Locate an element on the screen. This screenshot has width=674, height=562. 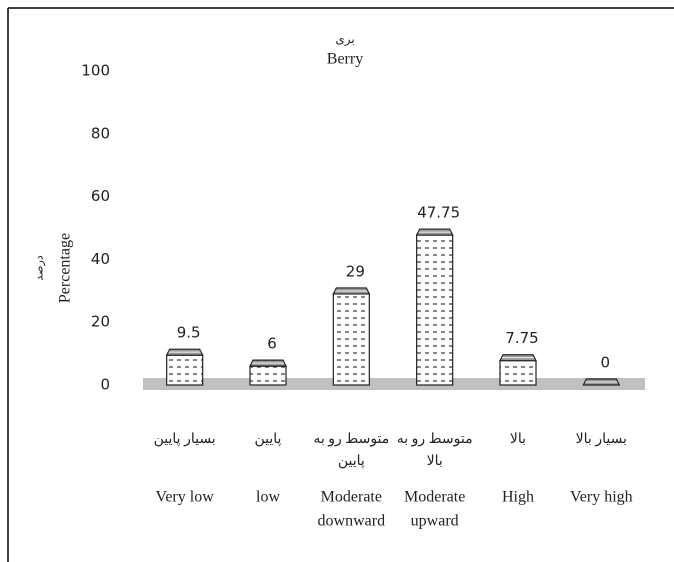
x-tick-label: upward is located at coordinates (435, 521).